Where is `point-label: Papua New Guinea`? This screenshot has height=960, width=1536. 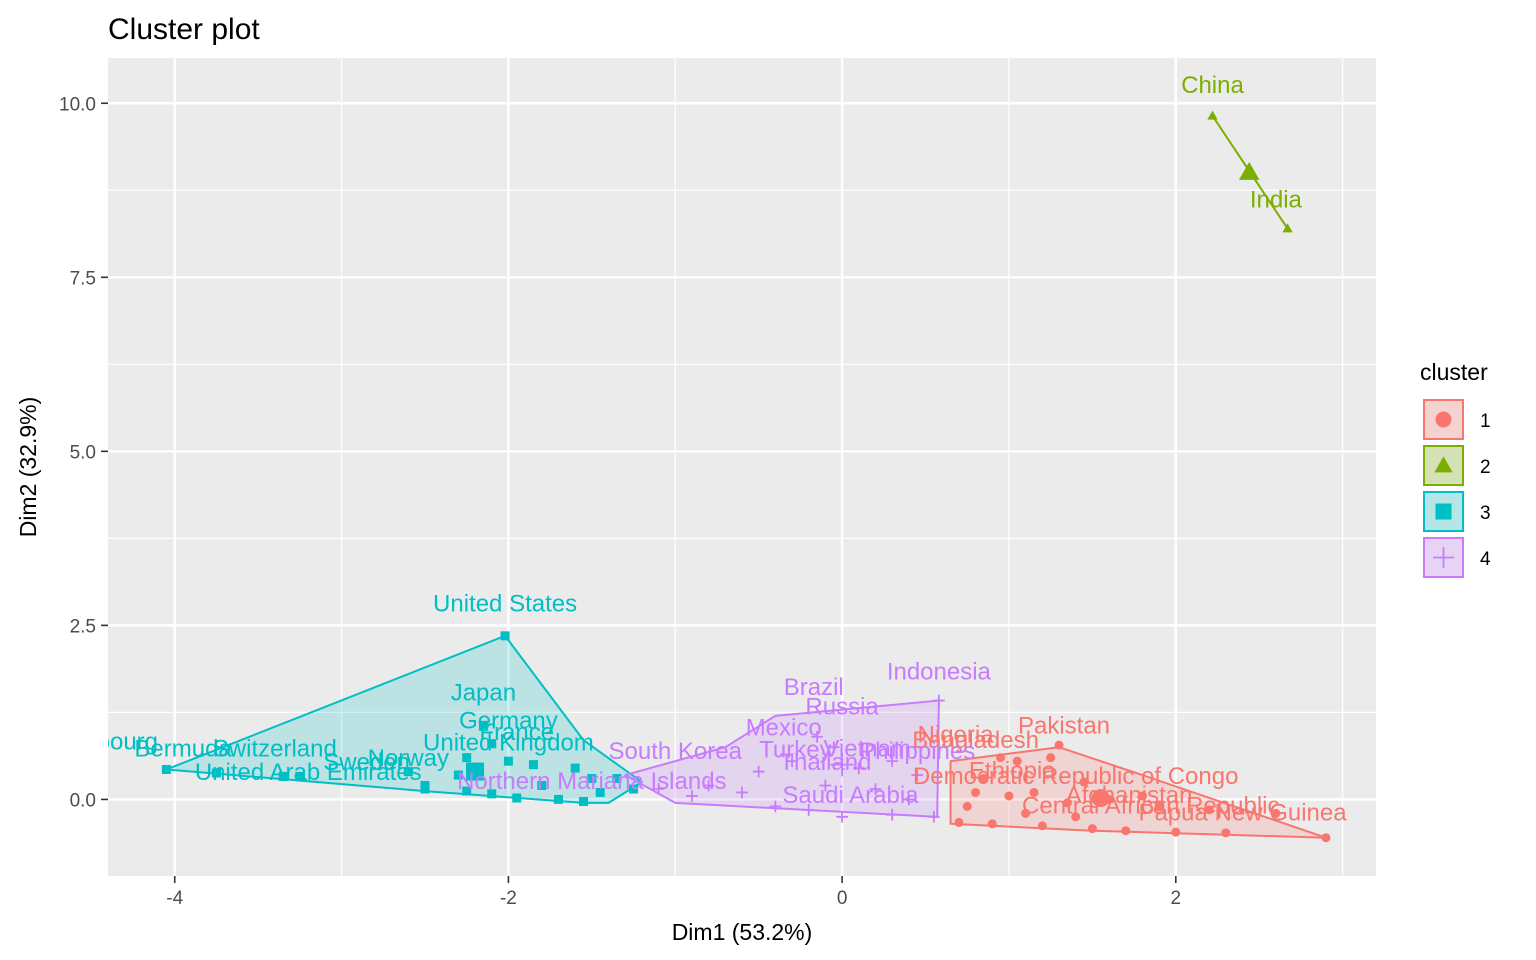
point-label: Papua New Guinea is located at coordinates (1242, 812).